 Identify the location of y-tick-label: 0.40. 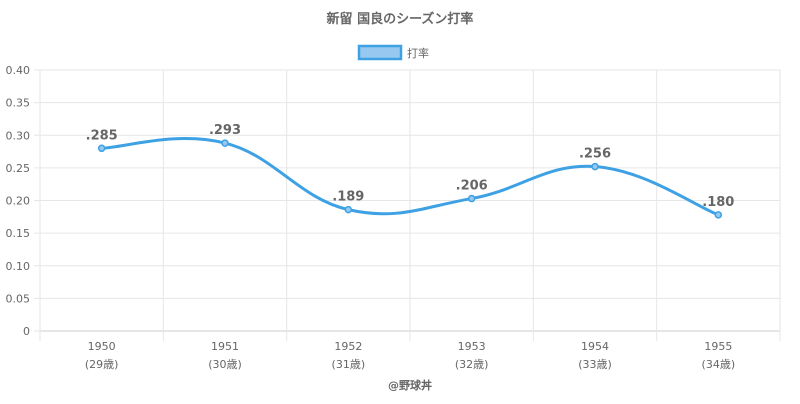
(18, 70).